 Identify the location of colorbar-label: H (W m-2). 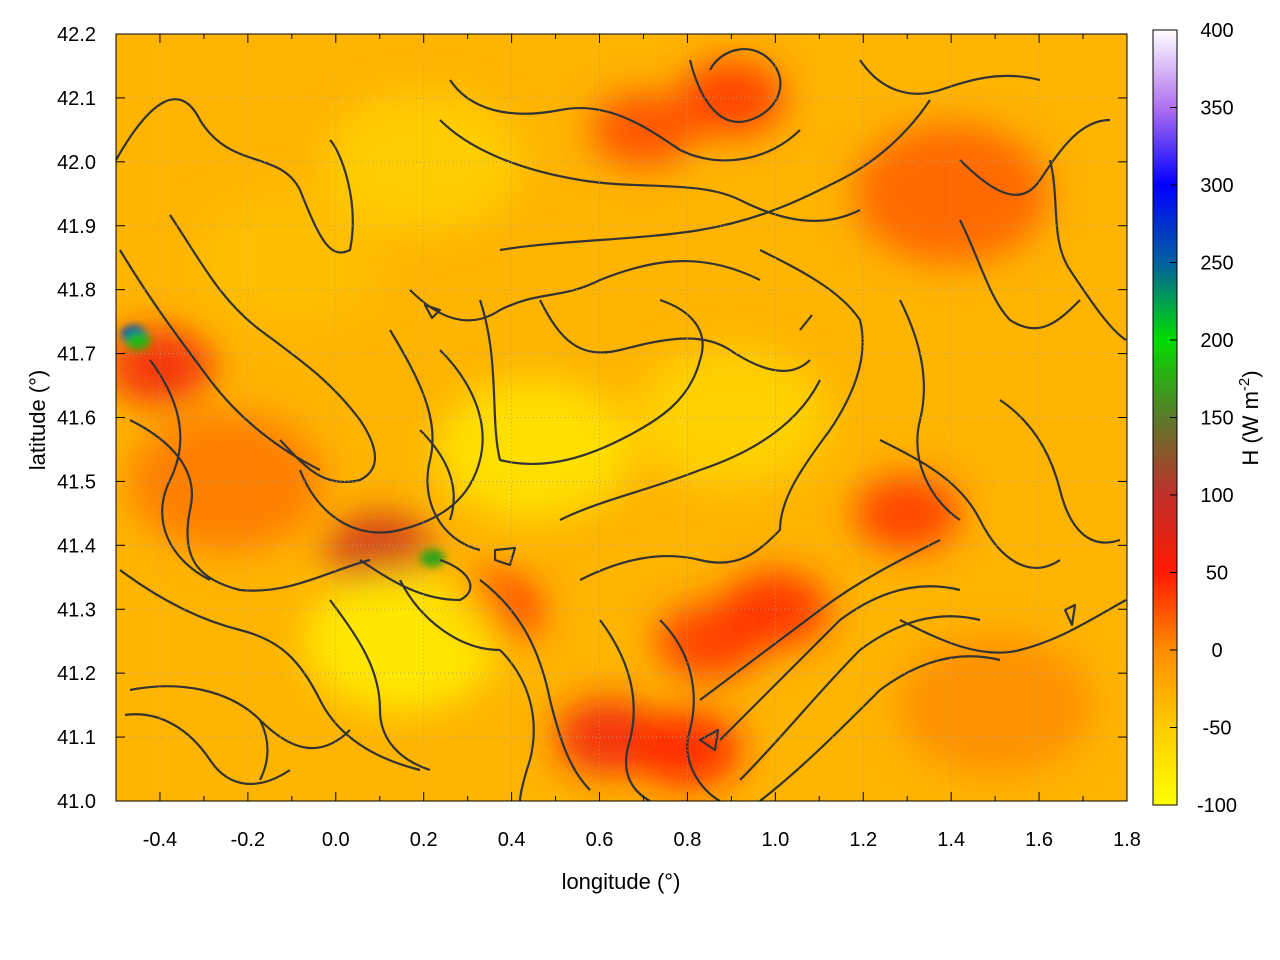
(1249, 417).